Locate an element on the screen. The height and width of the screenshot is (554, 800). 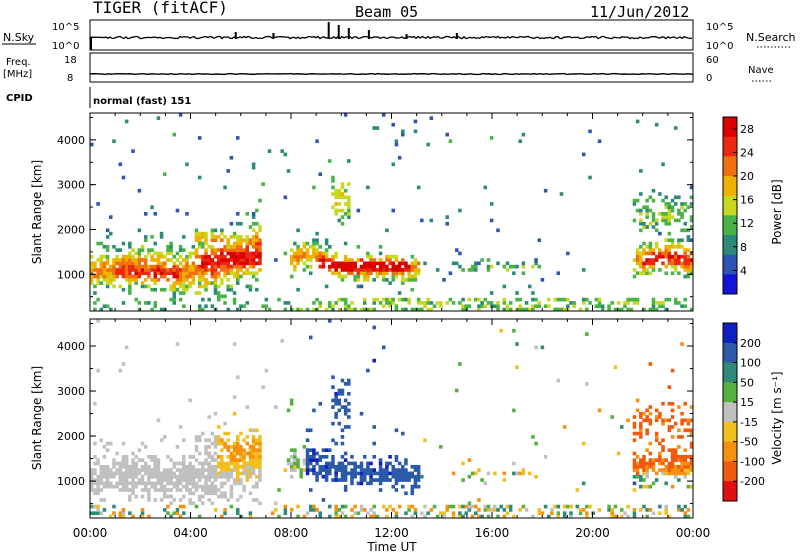
power-colorbar-swatch is located at coordinates (730, 205).